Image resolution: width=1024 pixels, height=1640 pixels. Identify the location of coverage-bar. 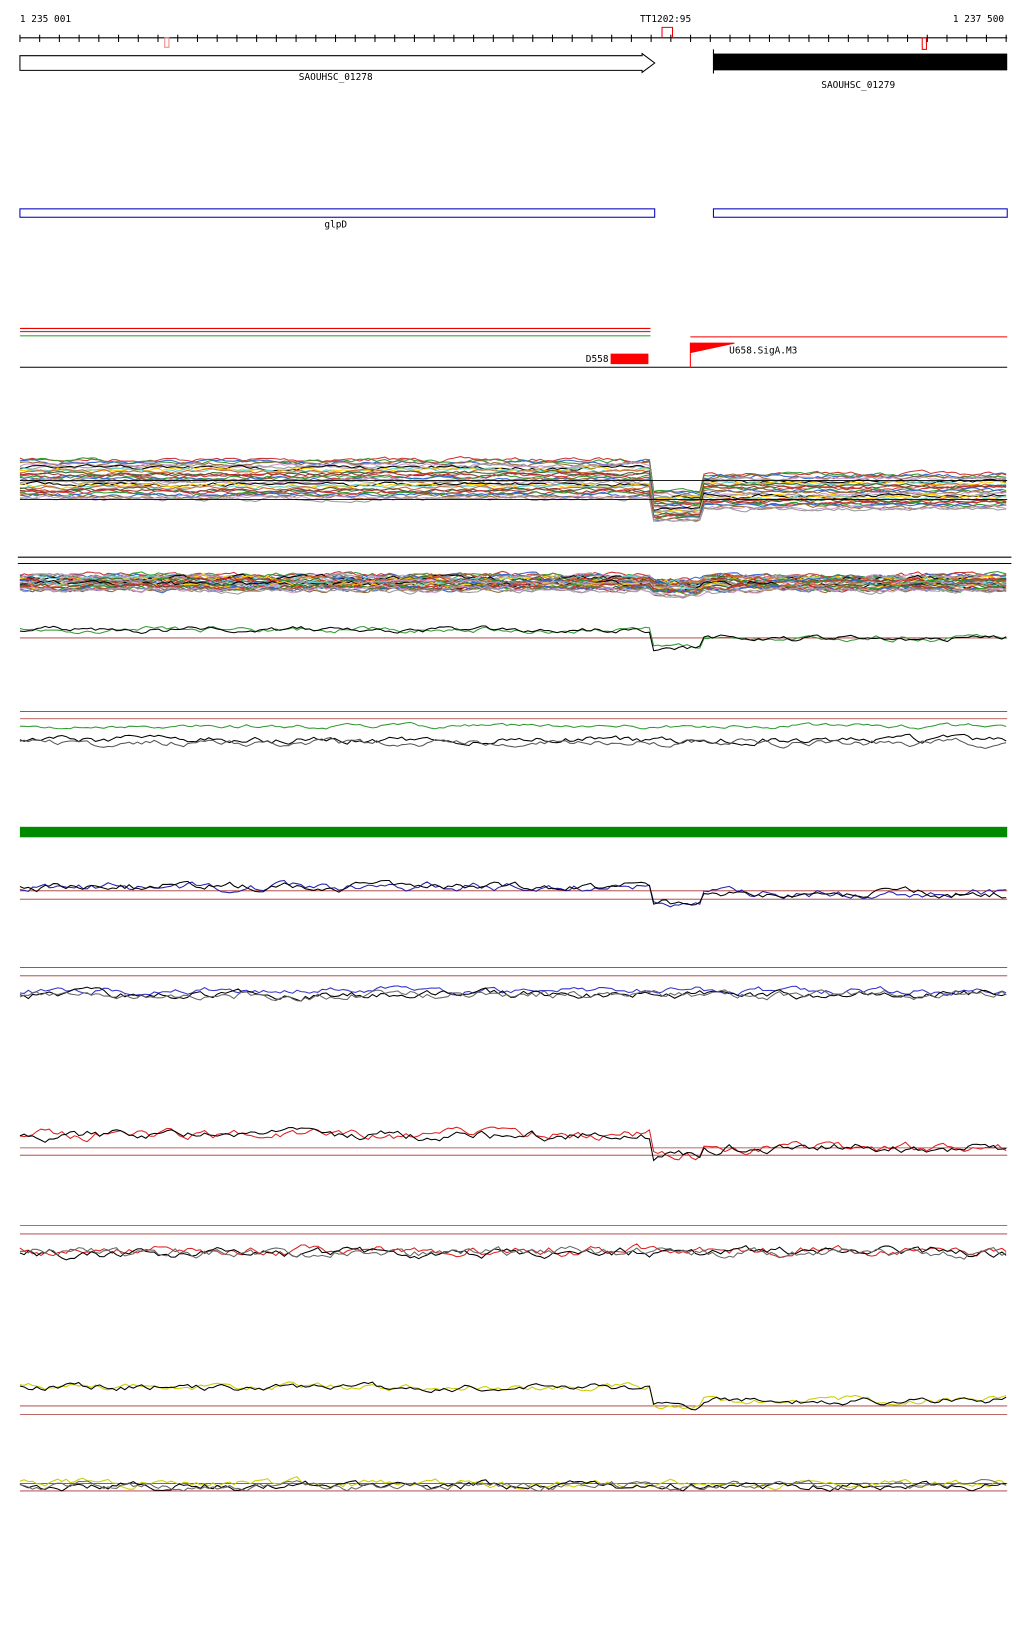
(513, 832).